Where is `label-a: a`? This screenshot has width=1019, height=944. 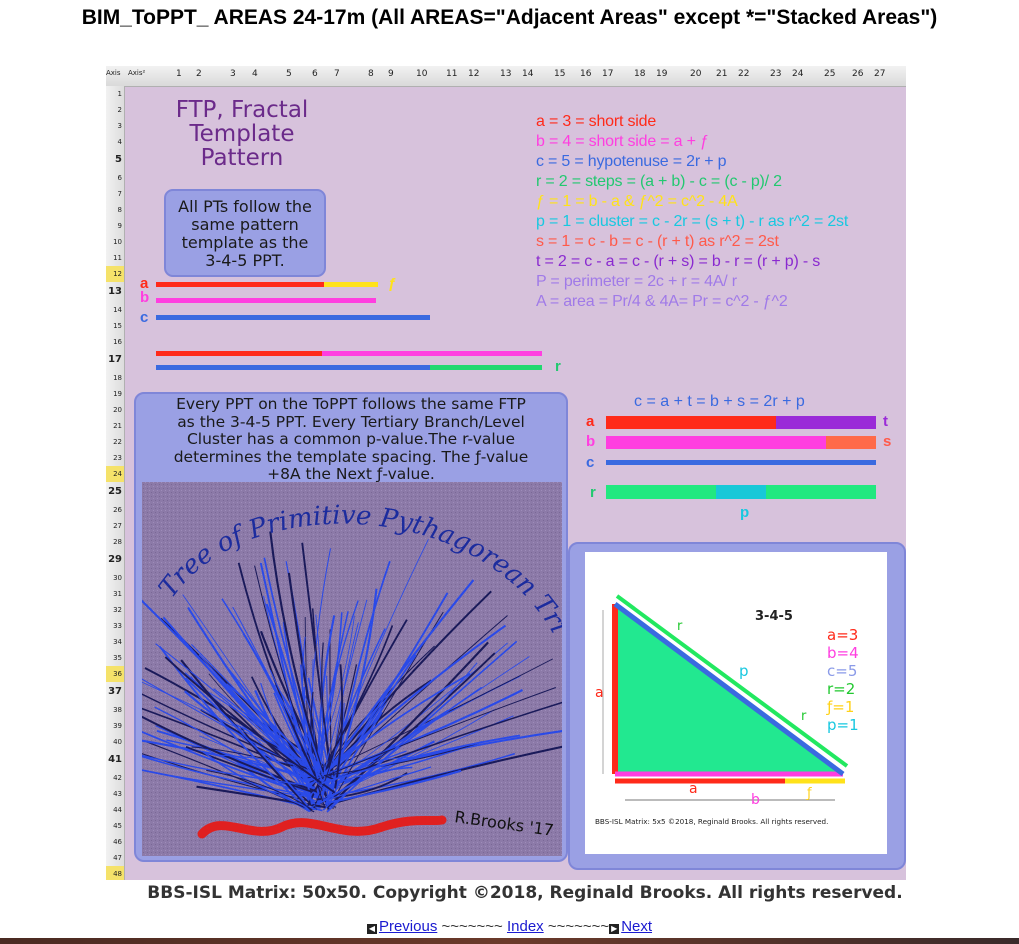
label-a: a is located at coordinates (599, 693).